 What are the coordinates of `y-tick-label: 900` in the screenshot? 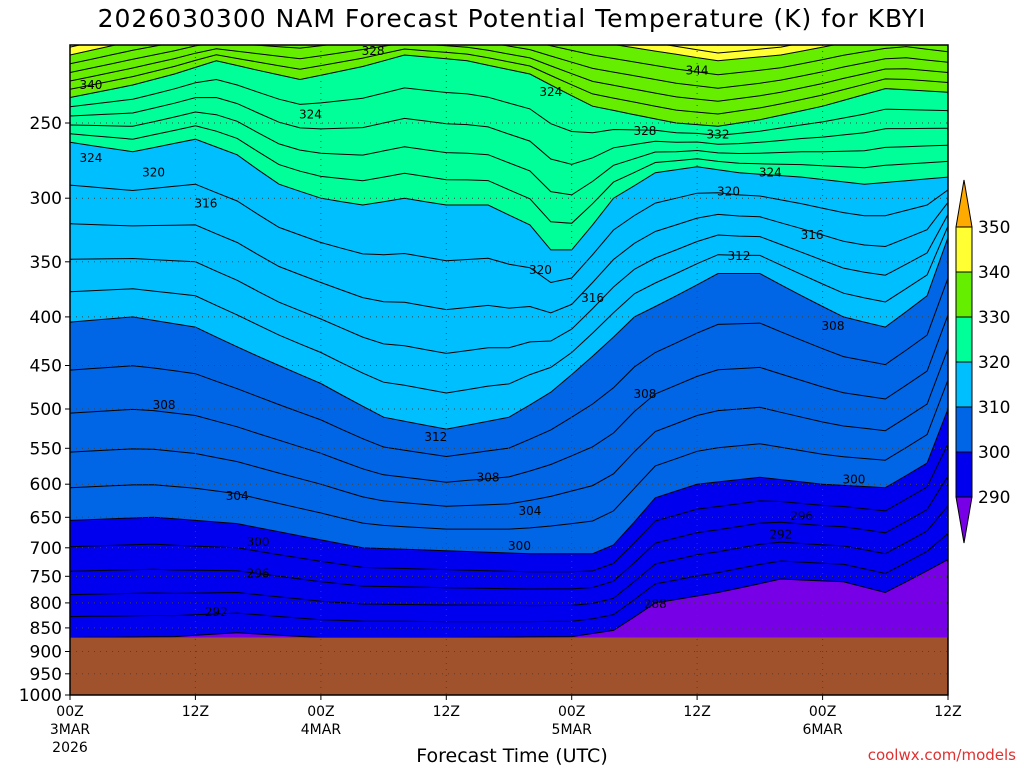 It's located at (46, 653).